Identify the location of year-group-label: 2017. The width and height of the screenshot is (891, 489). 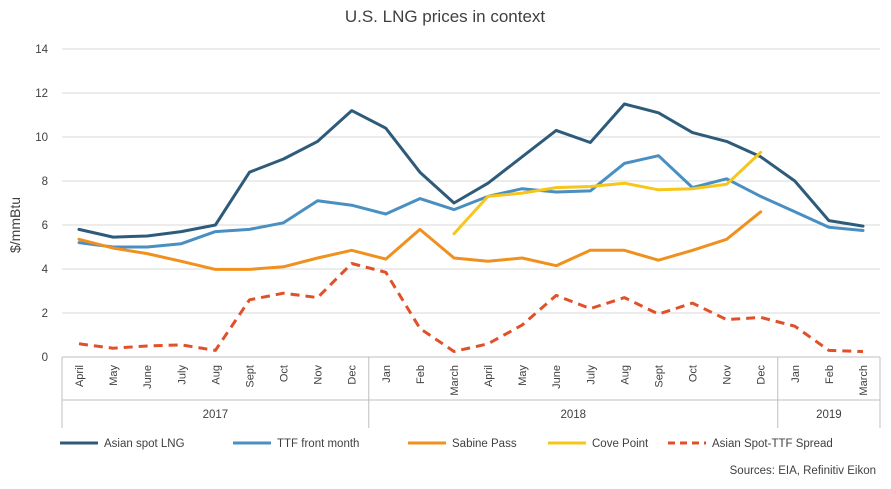
(216, 415).